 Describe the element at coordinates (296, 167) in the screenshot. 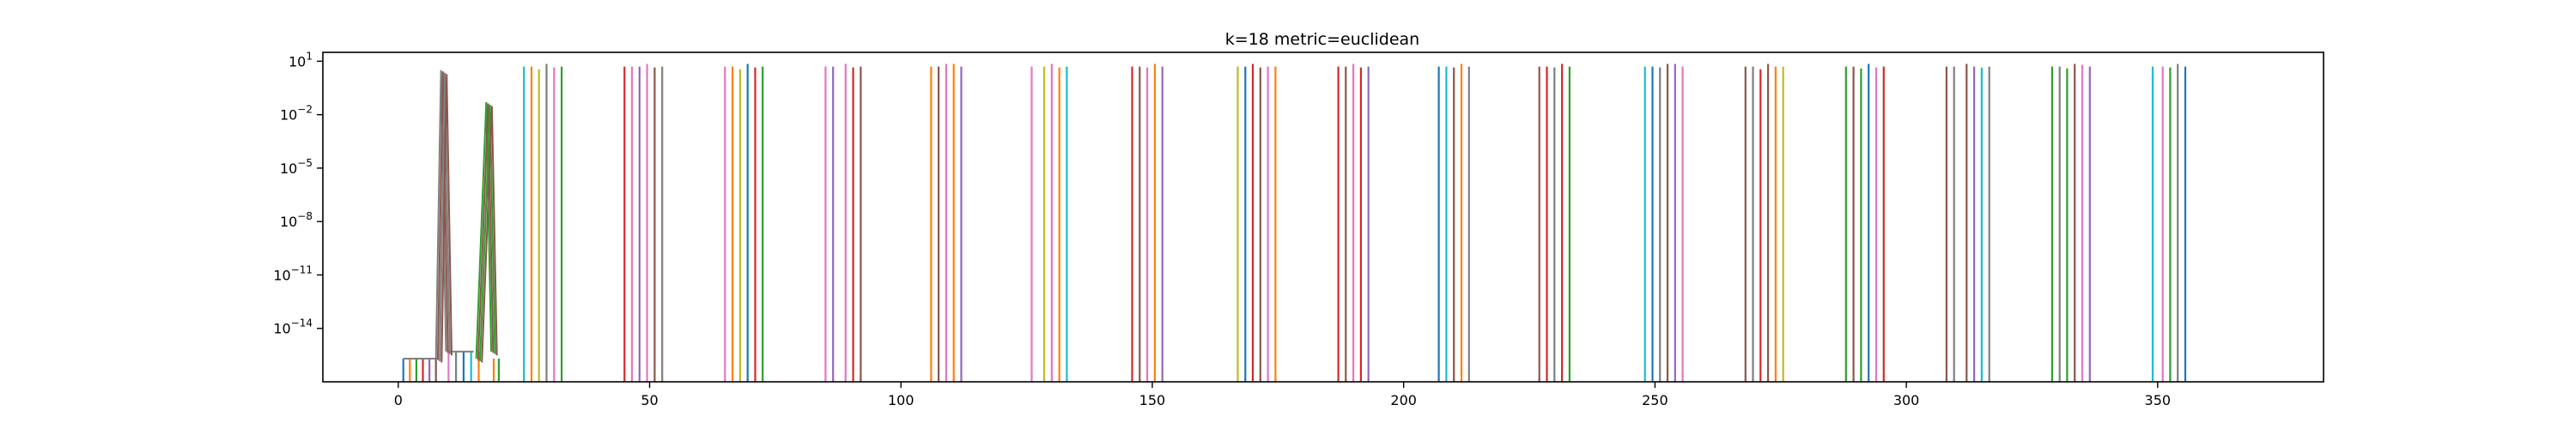

I see `y-tick-label: 10⁻⁵` at that location.